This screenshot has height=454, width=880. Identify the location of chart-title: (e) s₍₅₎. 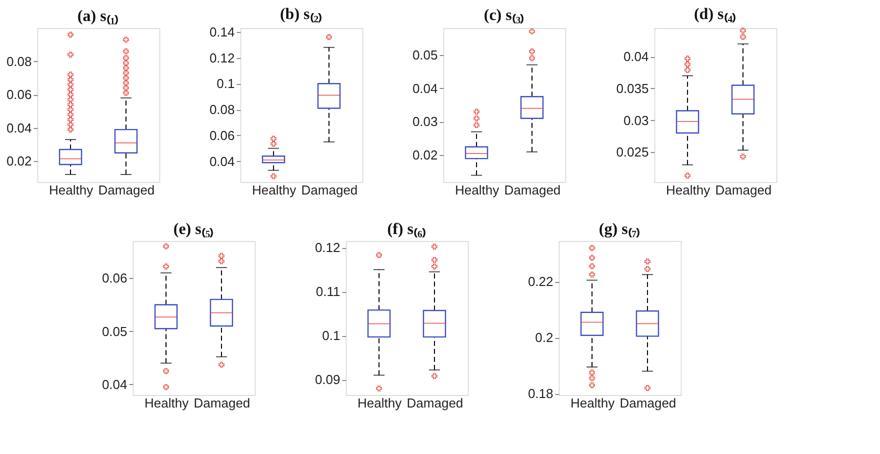
(193, 229).